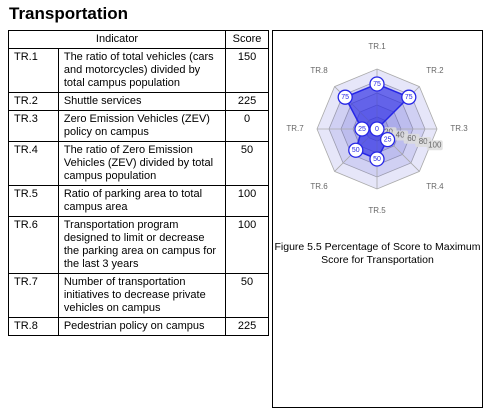  What do you see at coordinates (247, 39) in the screenshot?
I see `header-cell: Score` at bounding box center [247, 39].